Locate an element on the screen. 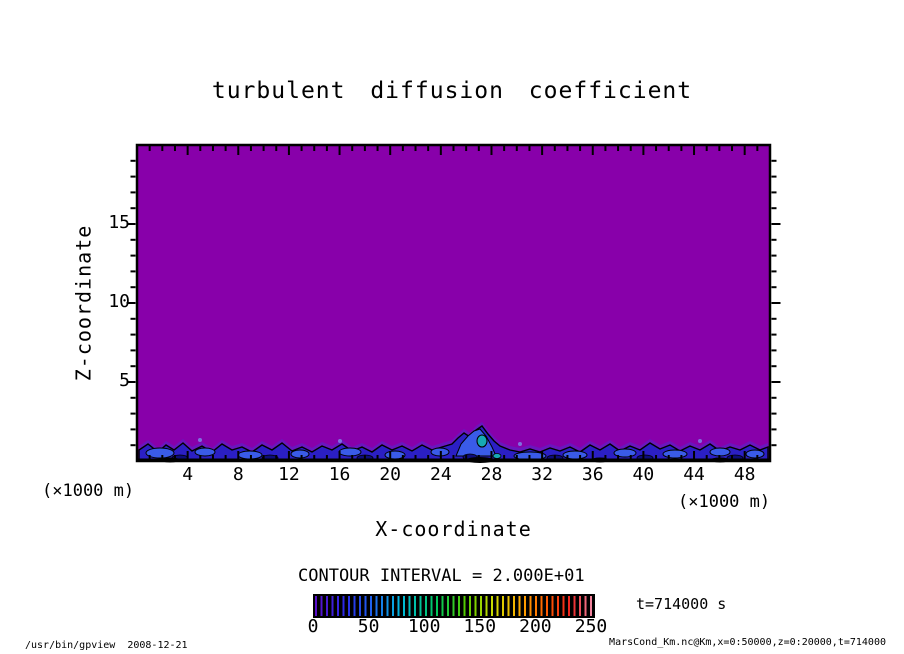 The image size is (904, 654). cyan-peak-contour is located at coordinates (482, 441).